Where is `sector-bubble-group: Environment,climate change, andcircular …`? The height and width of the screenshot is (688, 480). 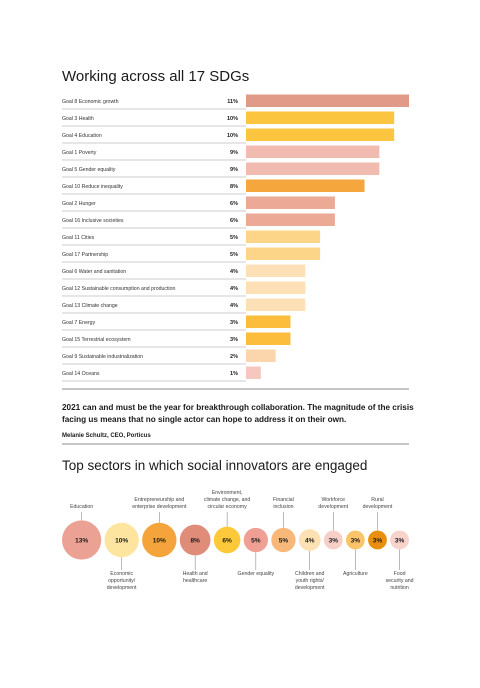 sector-bubble-group: Environment,climate change, andcircular … is located at coordinates (227, 522).